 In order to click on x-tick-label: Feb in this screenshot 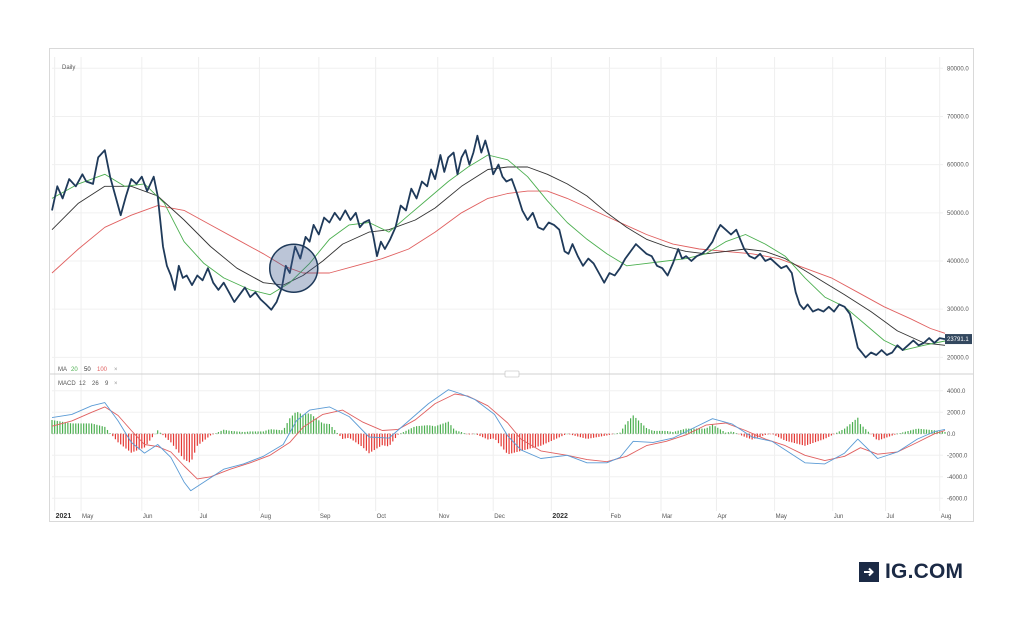, I will do `click(615, 517)`.